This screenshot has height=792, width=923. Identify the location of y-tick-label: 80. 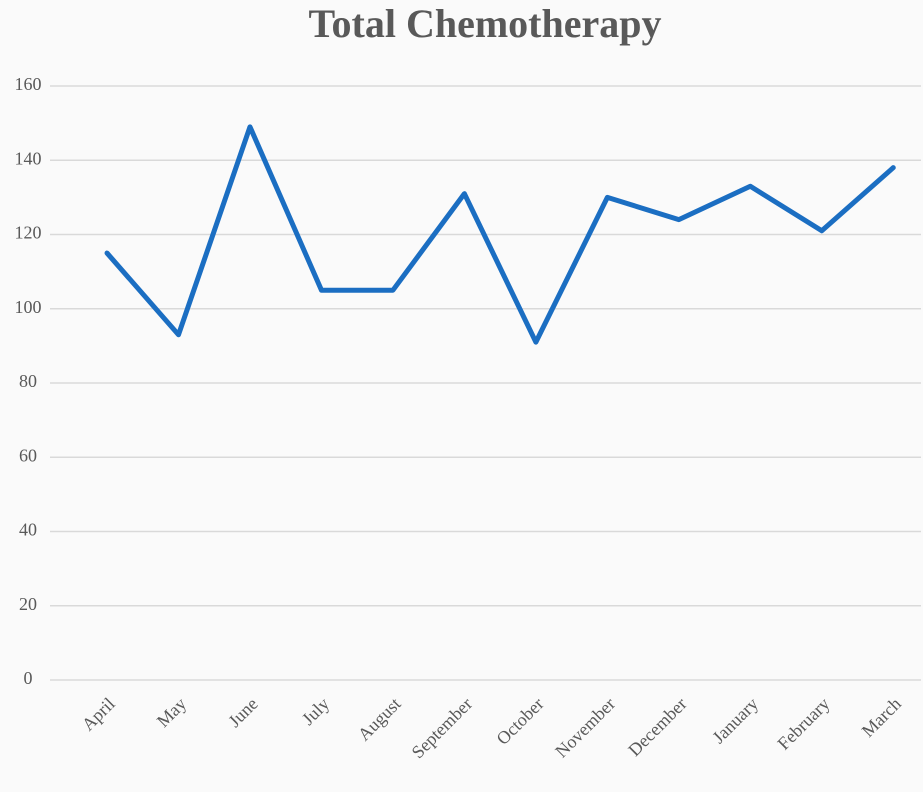
(28, 381).